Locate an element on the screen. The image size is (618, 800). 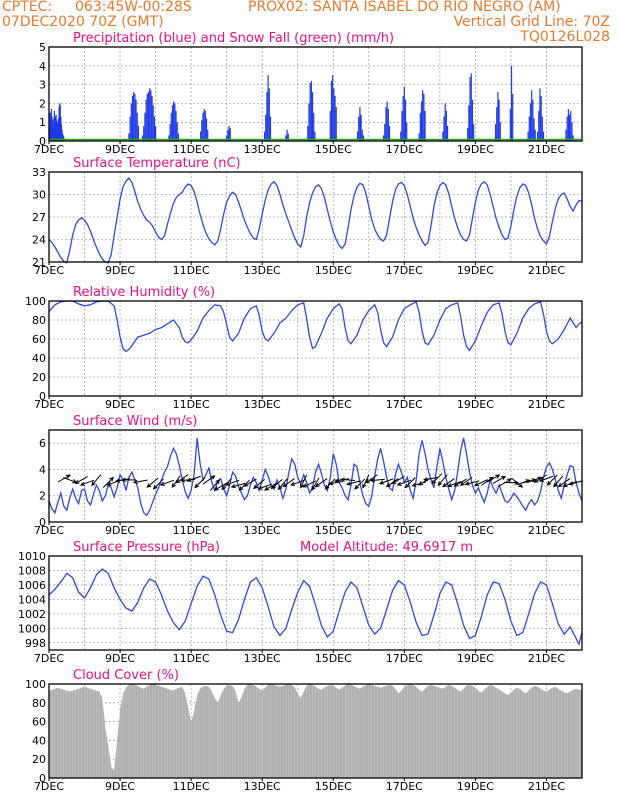
x-tick-label: 19DEC is located at coordinates (475, 149).